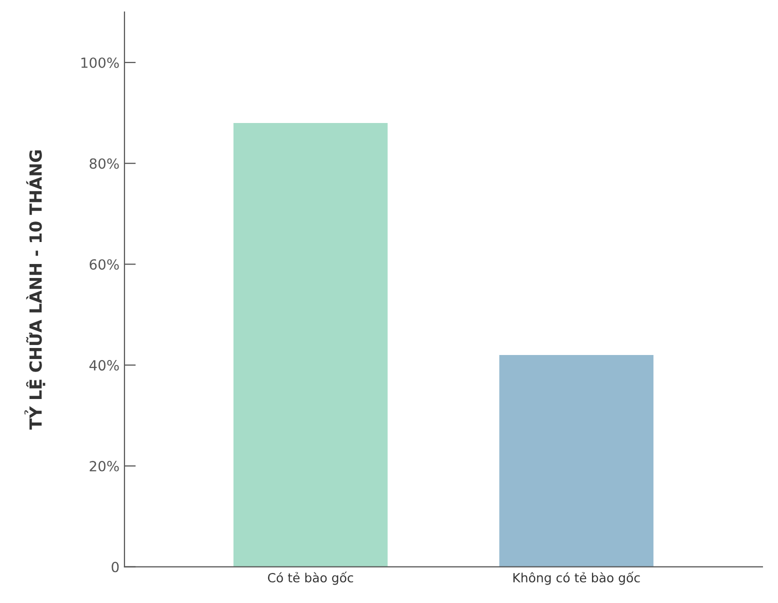 Image resolution: width=778 pixels, height=603 pixels. Describe the element at coordinates (115, 567) in the screenshot. I see `y-tick-label: 0` at that location.